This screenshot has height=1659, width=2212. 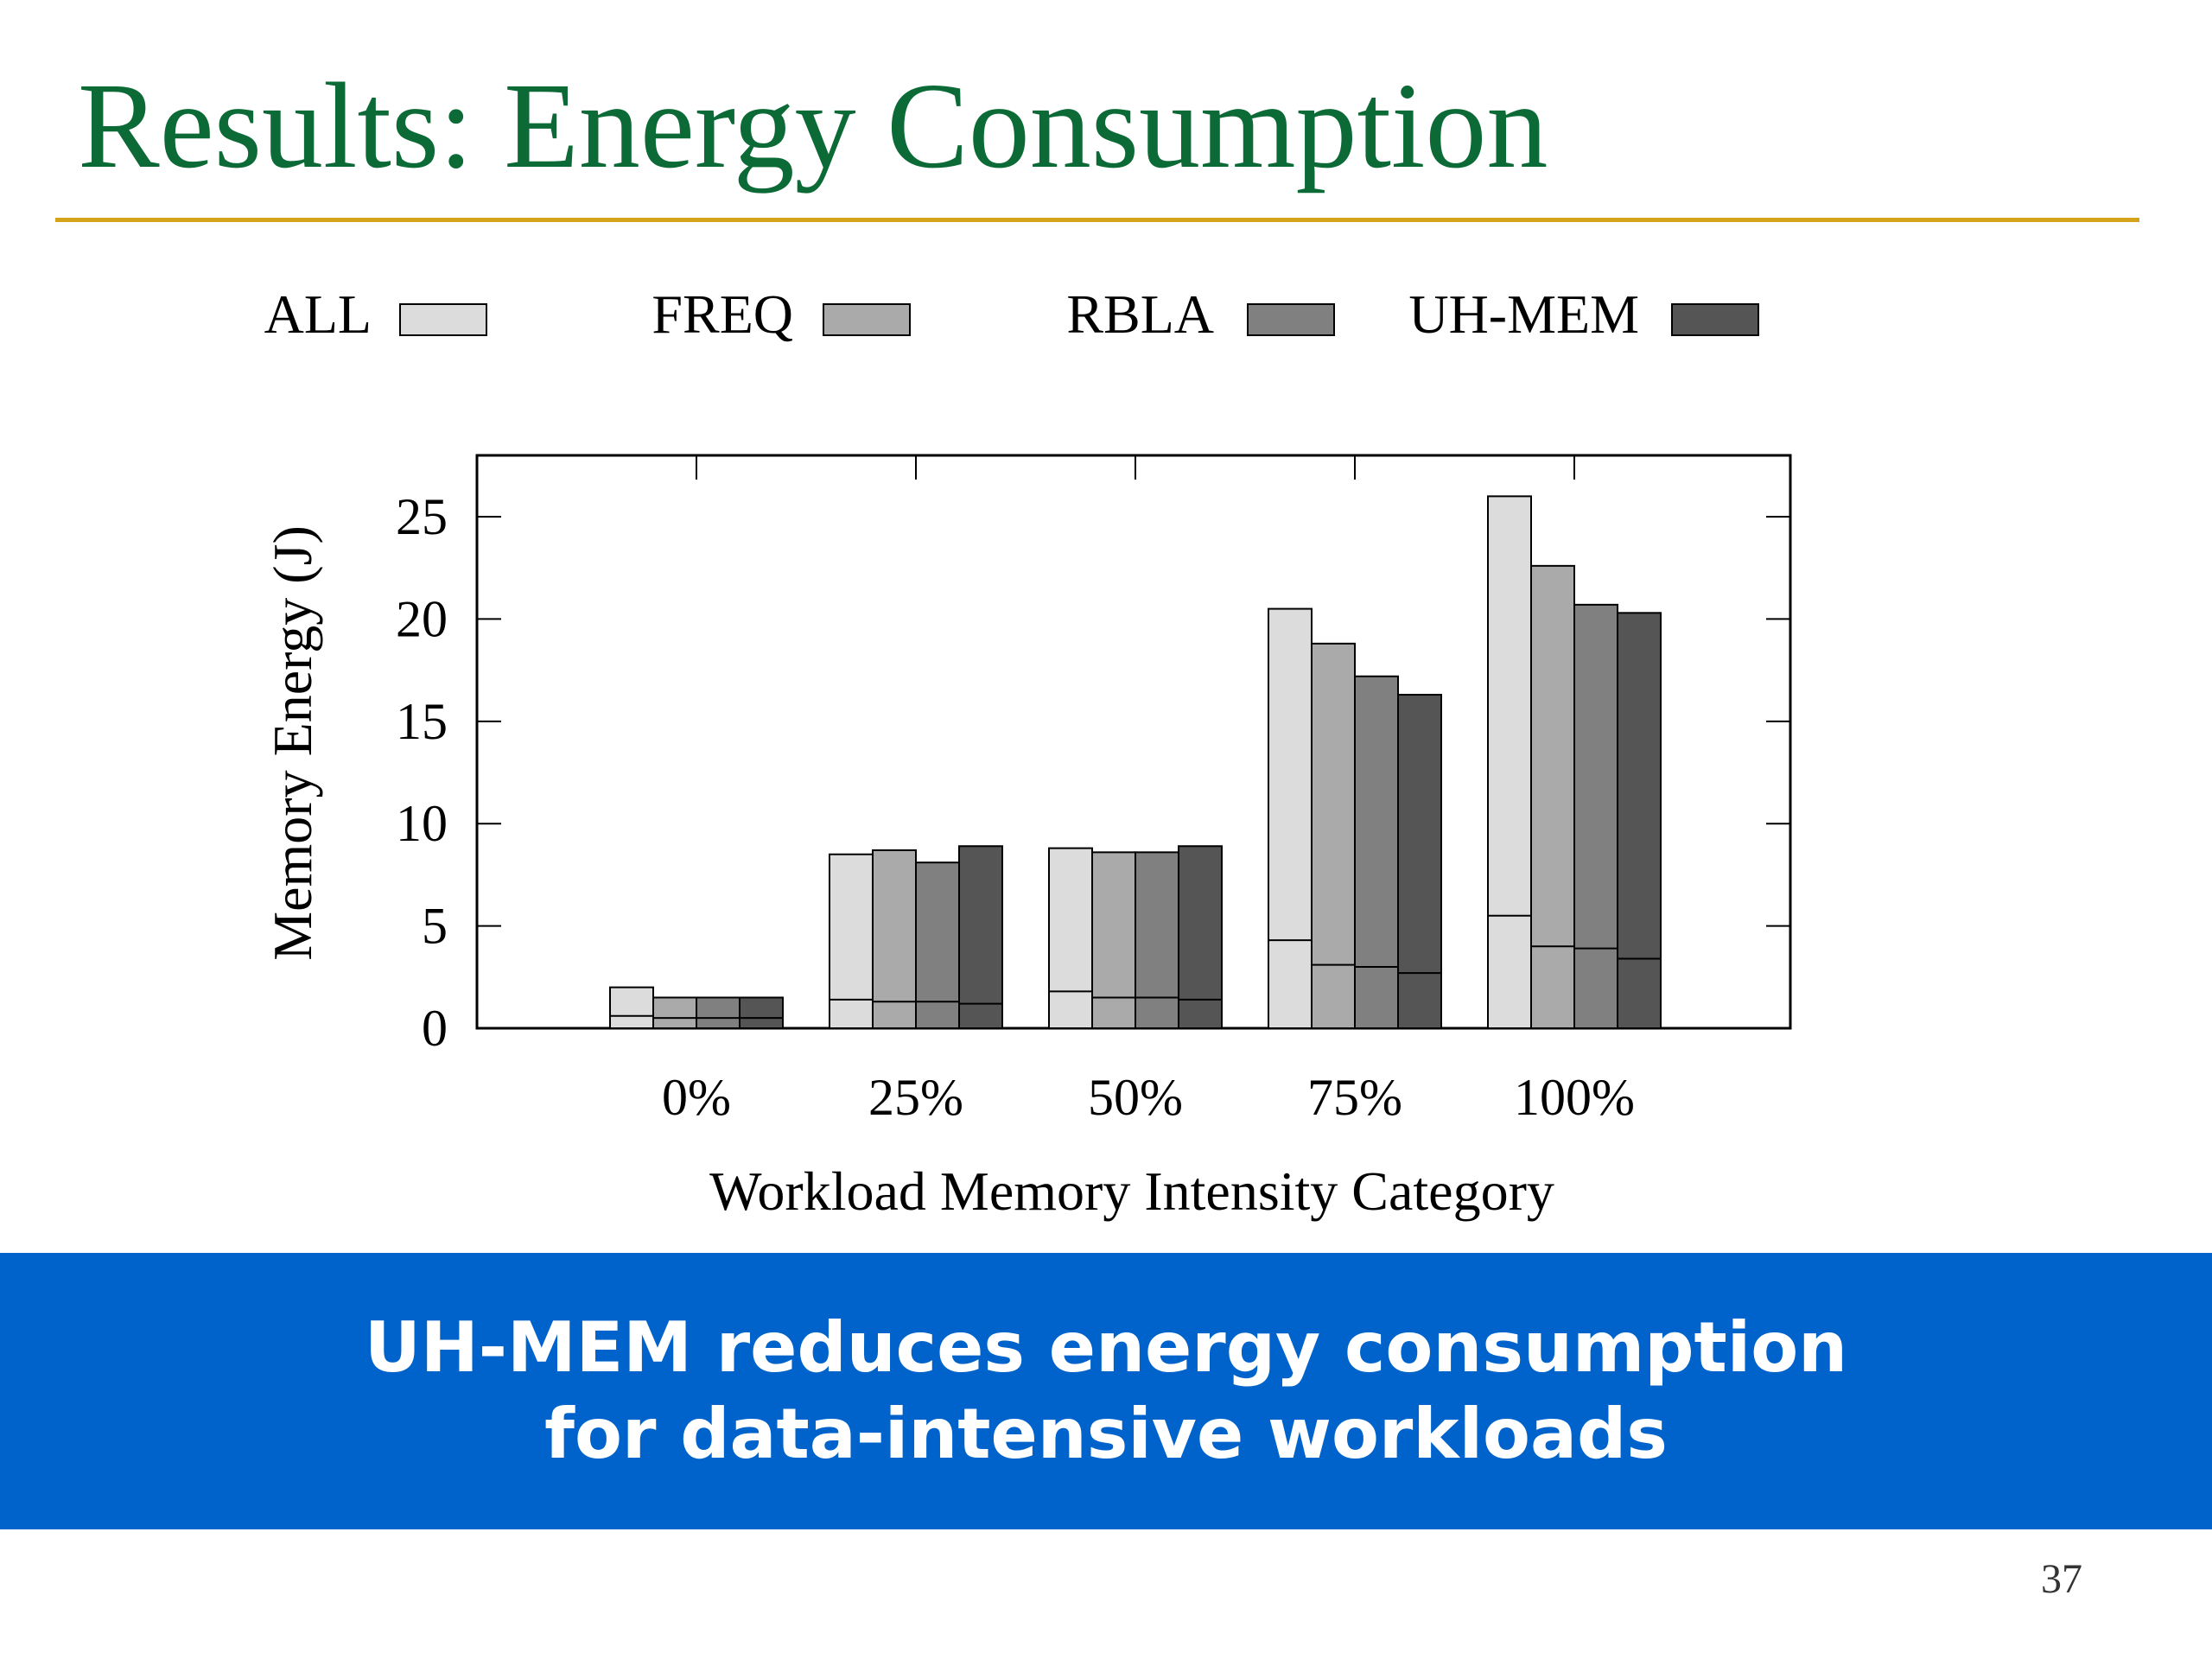 What do you see at coordinates (435, 1028) in the screenshot?
I see `y-tick-label: 0` at bounding box center [435, 1028].